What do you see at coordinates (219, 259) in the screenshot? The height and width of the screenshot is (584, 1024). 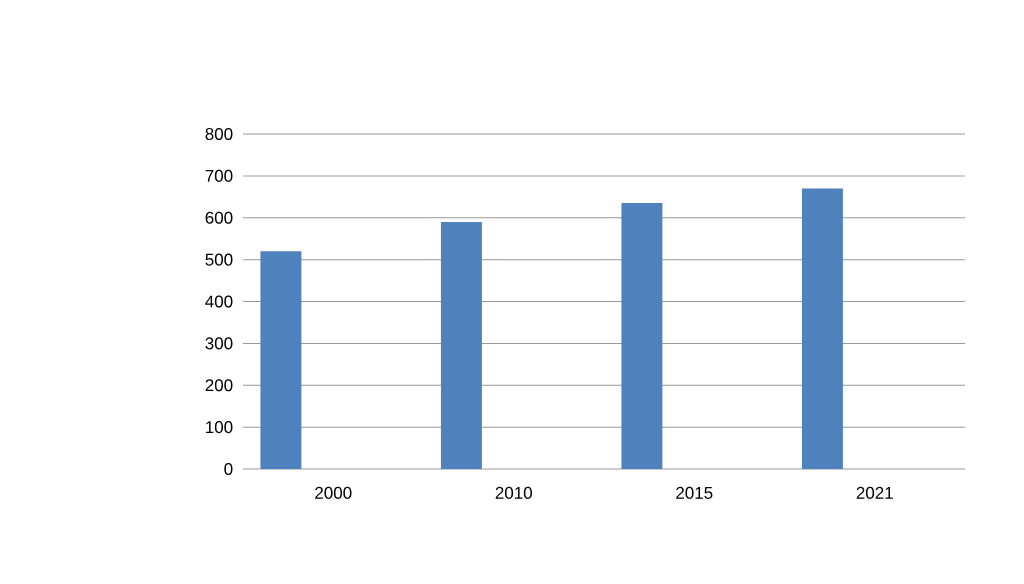 I see `y-tick-label: 500` at bounding box center [219, 259].